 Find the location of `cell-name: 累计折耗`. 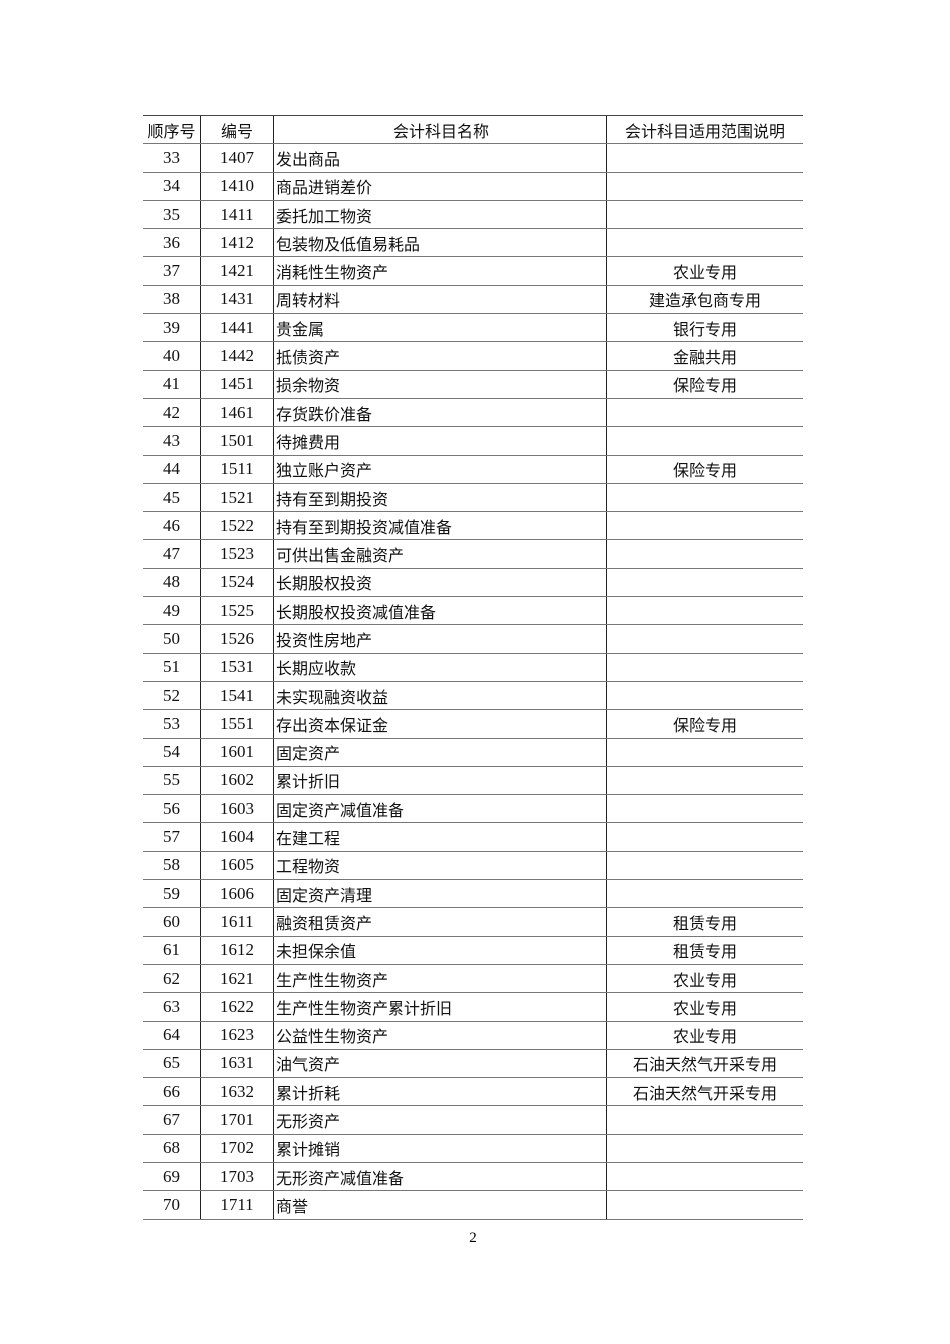

cell-name: 累计折耗 is located at coordinates (440, 1092).